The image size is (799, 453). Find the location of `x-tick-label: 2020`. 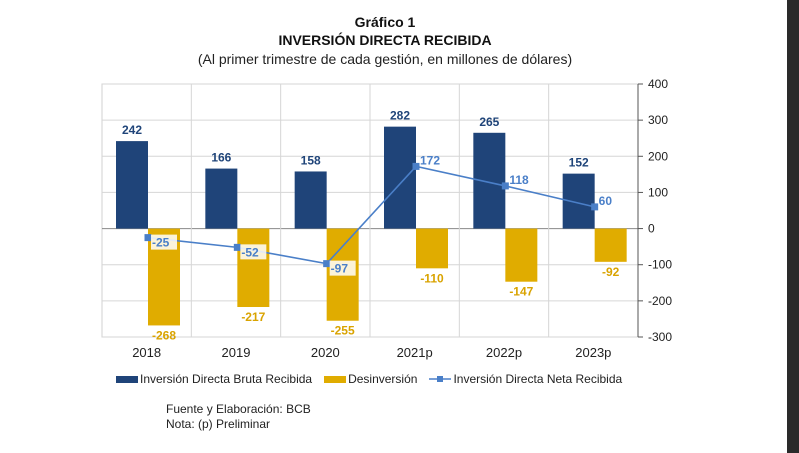

x-tick-label: 2020 is located at coordinates (325, 352).